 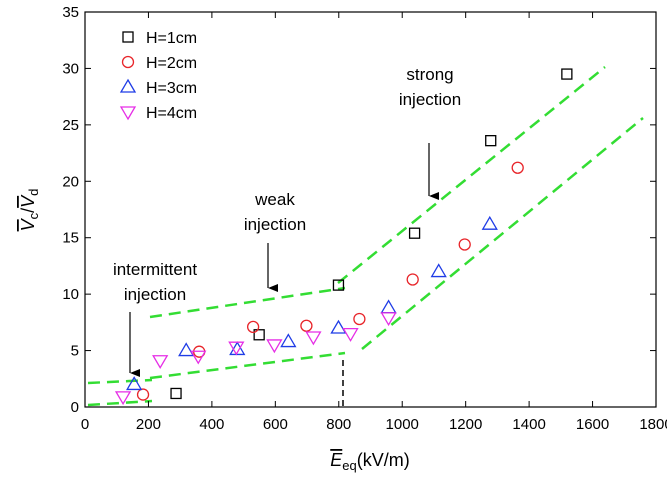 I want to click on x-tick-label: 0, so click(x=85, y=424).